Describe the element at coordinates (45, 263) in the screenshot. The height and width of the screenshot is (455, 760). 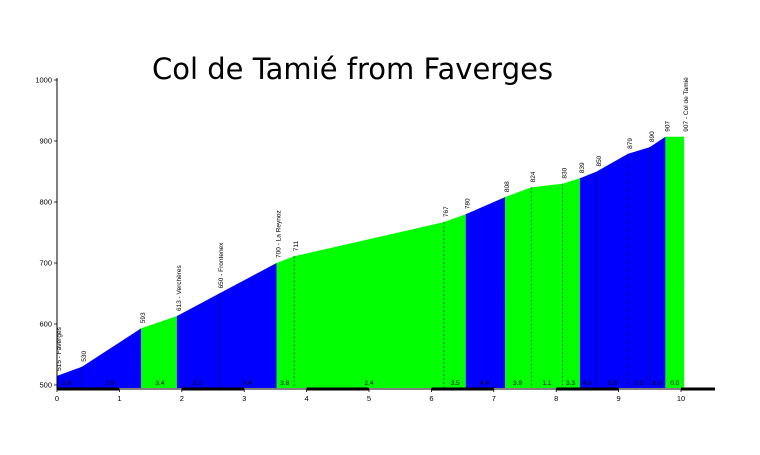
I see `y-tick-label: 700` at that location.